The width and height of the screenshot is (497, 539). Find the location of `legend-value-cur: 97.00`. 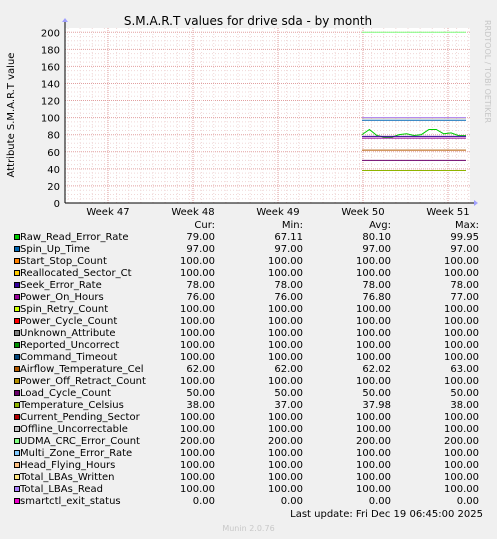

legend-value-cur: 97.00 is located at coordinates (200, 249).